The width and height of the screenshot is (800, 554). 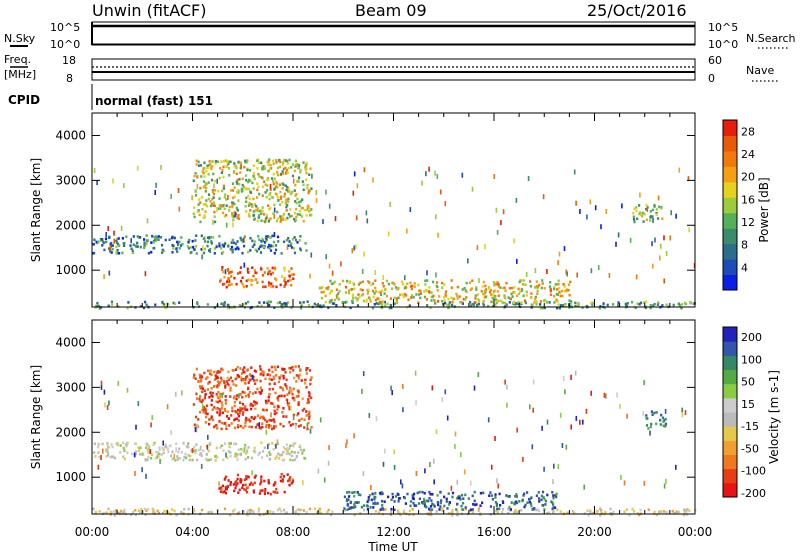 What do you see at coordinates (65, 27) in the screenshot?
I see `sky-tick-high: 10^5` at bounding box center [65, 27].